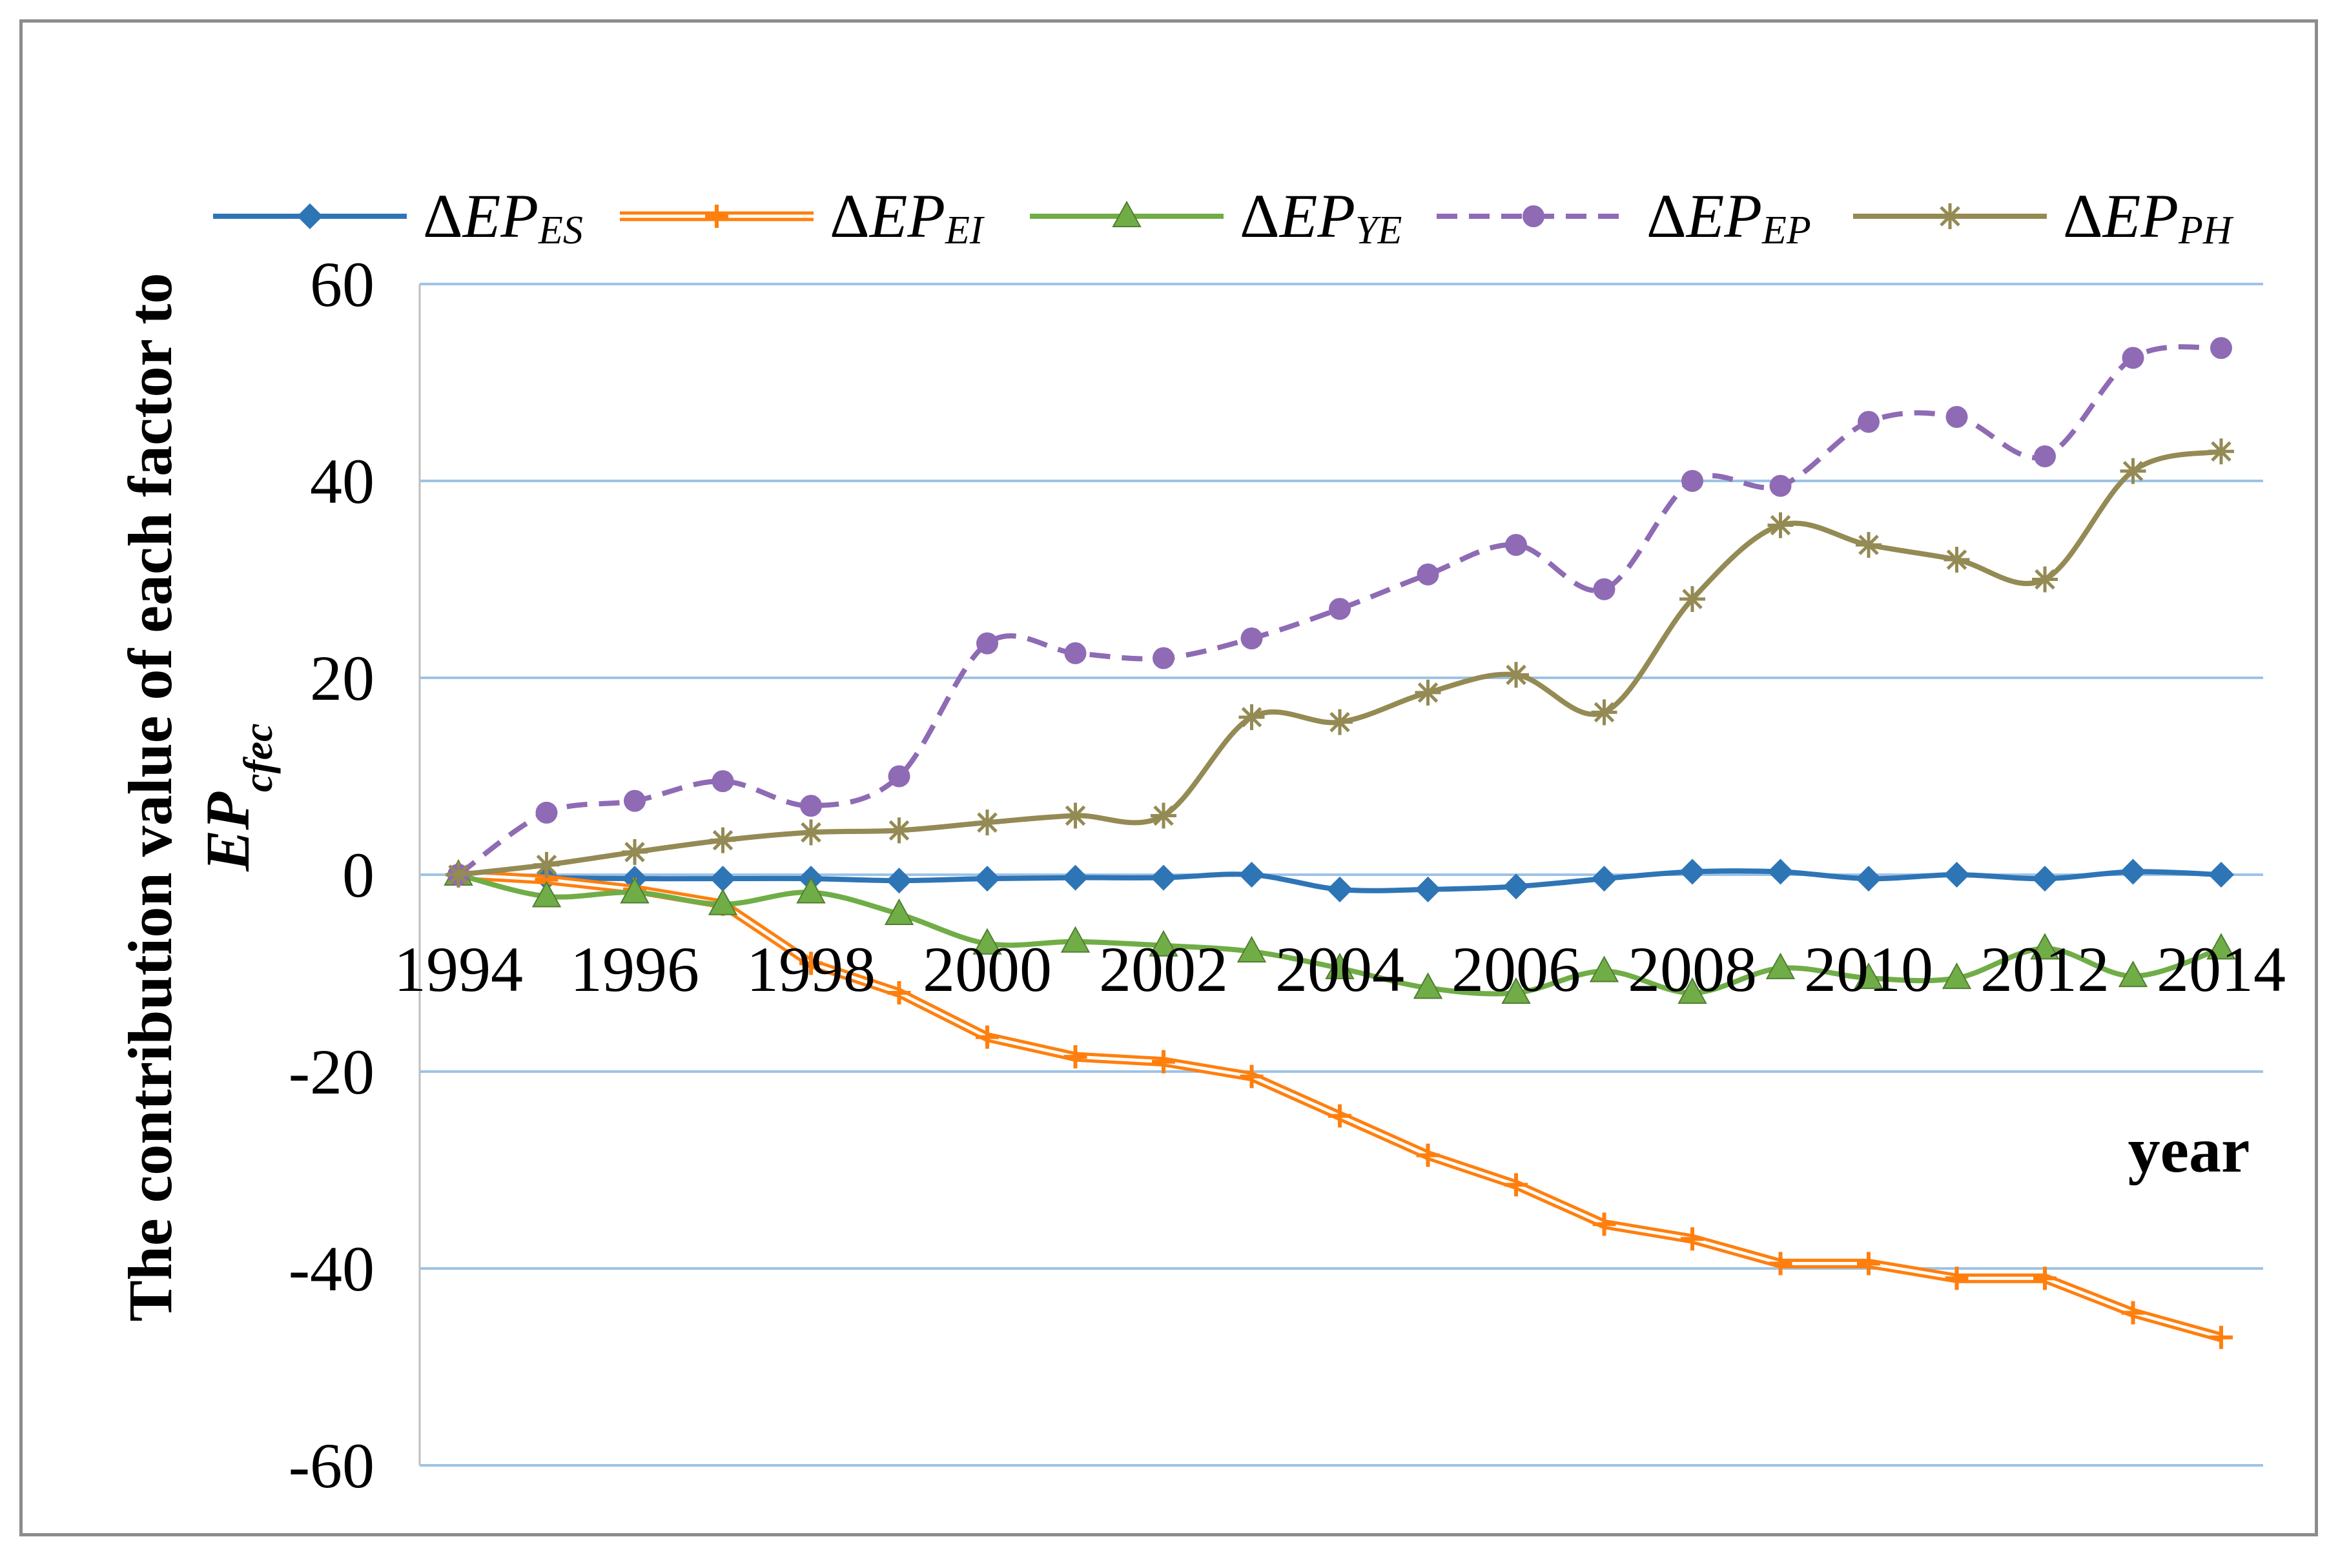 This screenshot has height=1568, width=2349. What do you see at coordinates (987, 969) in the screenshot?
I see `x-tick-label: 2000` at bounding box center [987, 969].